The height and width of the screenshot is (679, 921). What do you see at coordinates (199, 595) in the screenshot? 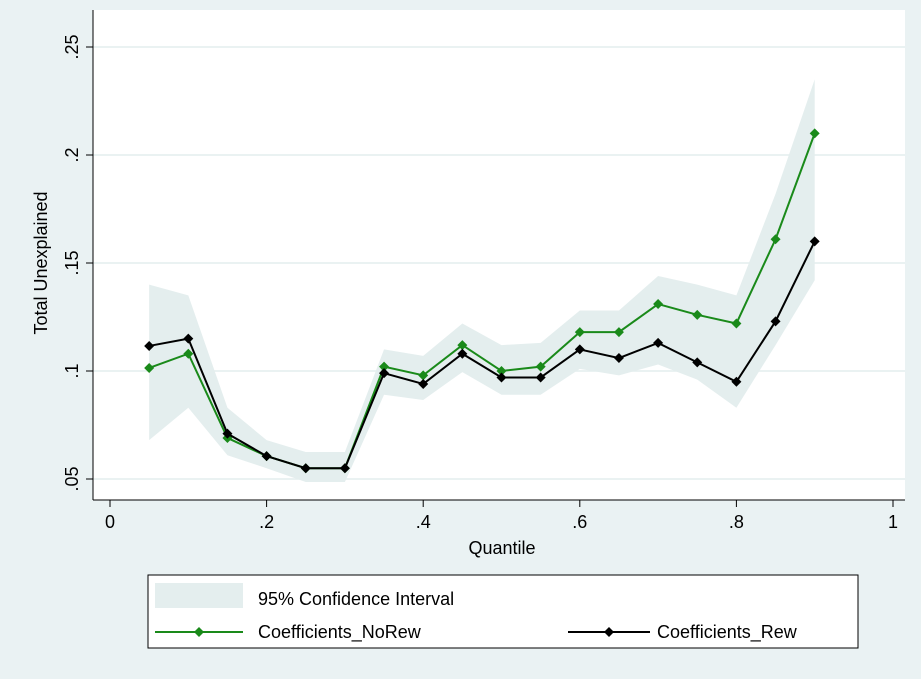
I see `legend-swatch` at bounding box center [199, 595].